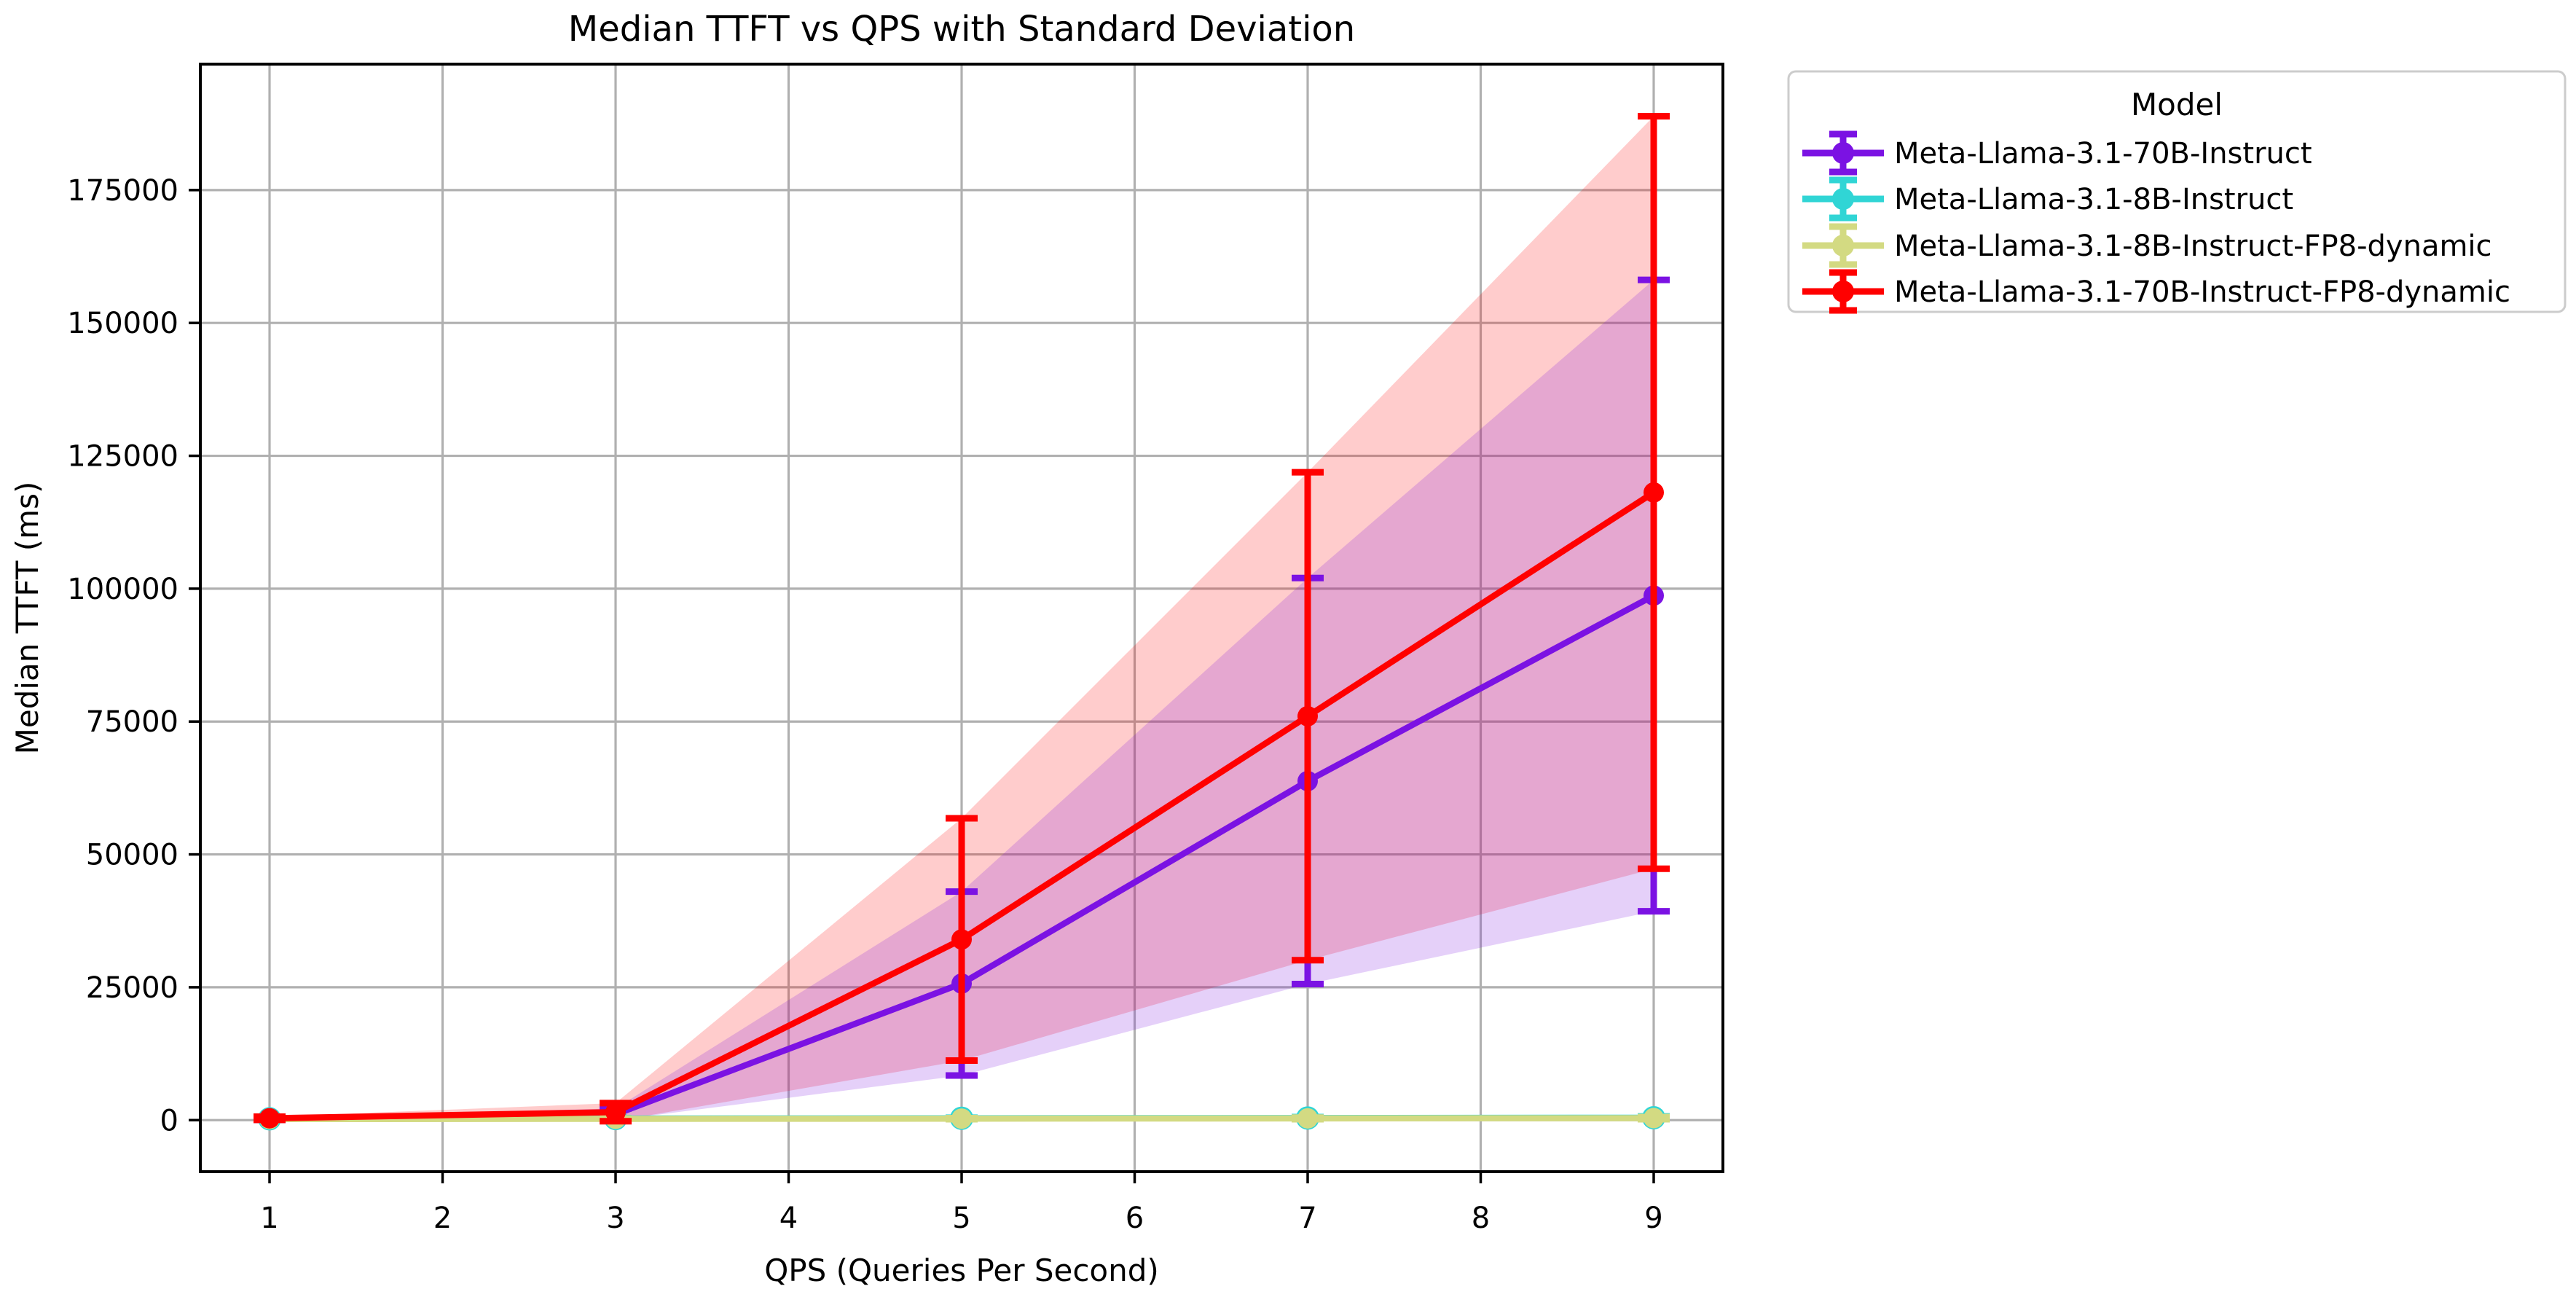  What do you see at coordinates (169, 1120) in the screenshot?
I see `y-tick-label-0: 0` at bounding box center [169, 1120].